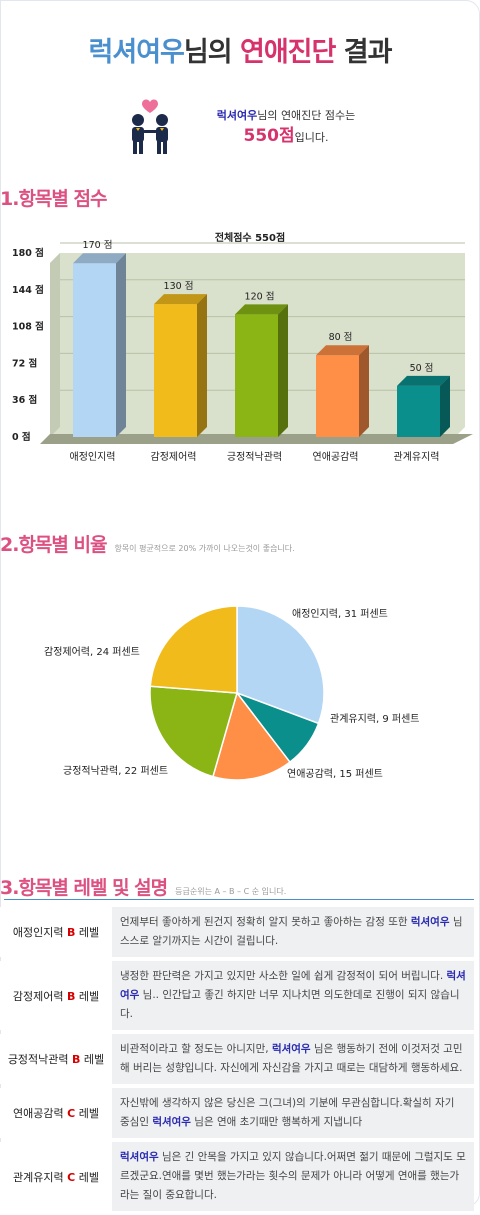 This screenshot has height=1215, width=480. What do you see at coordinates (179, 286) in the screenshot?
I see `bar-value-label: 130 점` at bounding box center [179, 286].